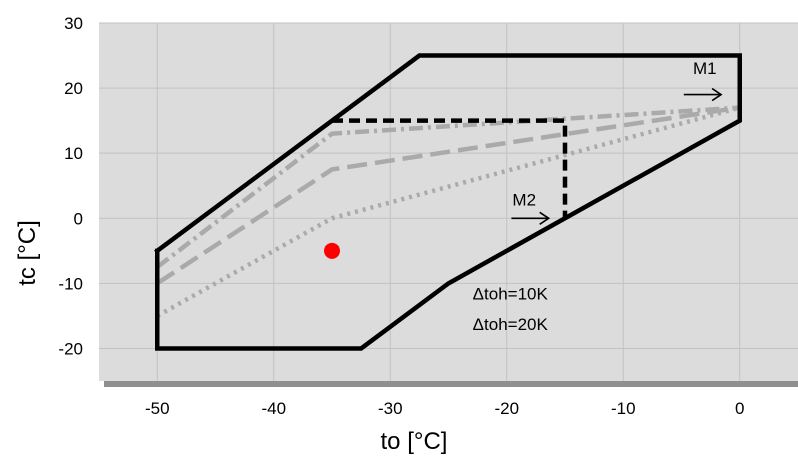  Describe the element at coordinates (78, 218) in the screenshot. I see `y-tick-label-2: 0` at that location.